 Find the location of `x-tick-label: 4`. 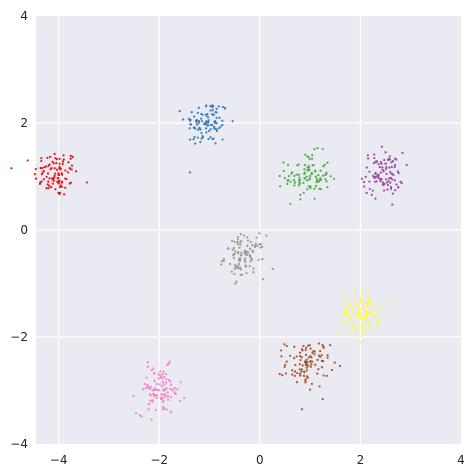

x-tick-label: 4 is located at coordinates (461, 460).